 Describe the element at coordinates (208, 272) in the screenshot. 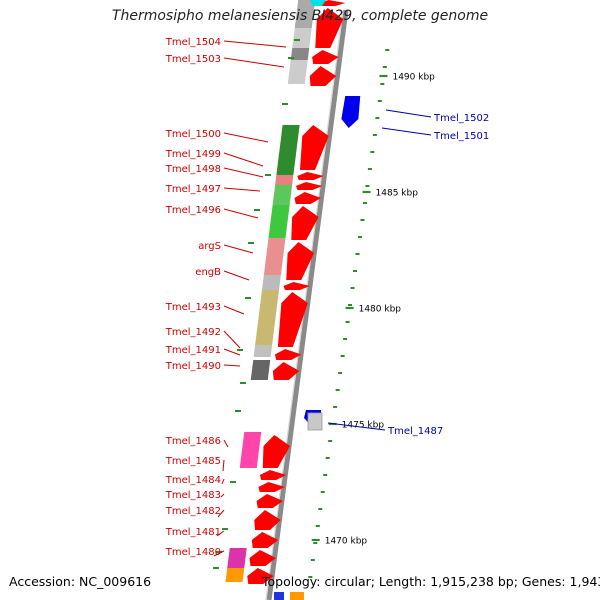

I see `gene-label: engB` at that location.